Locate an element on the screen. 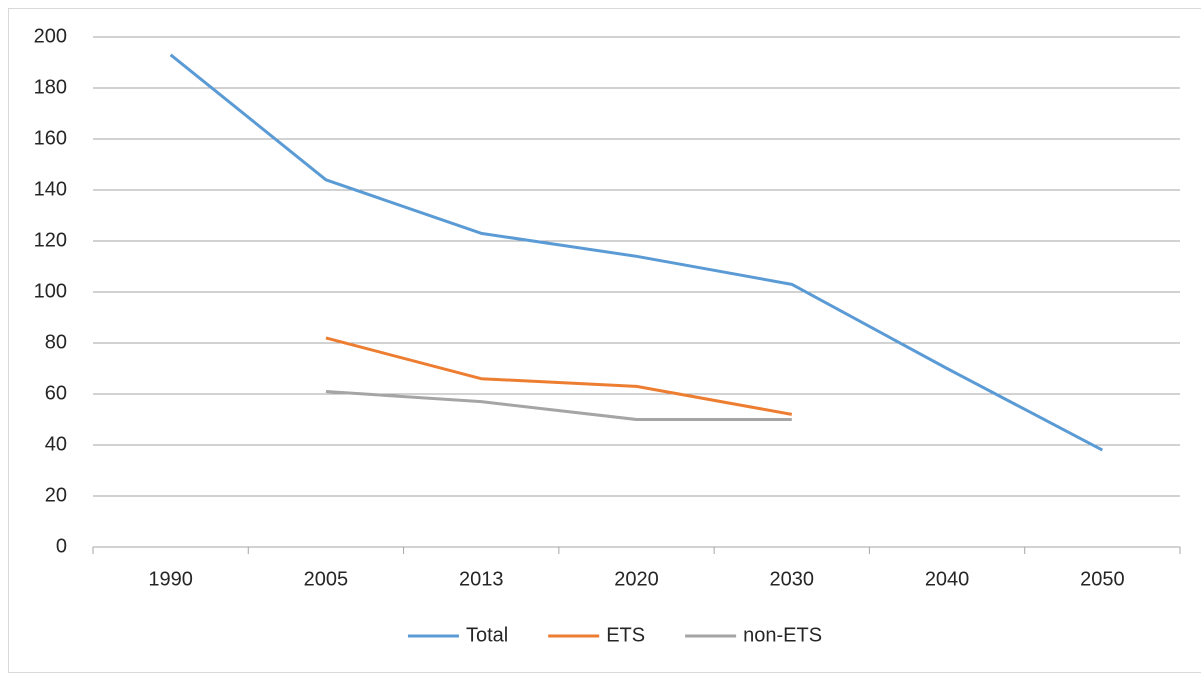  x-tick-label: 2050 is located at coordinates (1102, 579).